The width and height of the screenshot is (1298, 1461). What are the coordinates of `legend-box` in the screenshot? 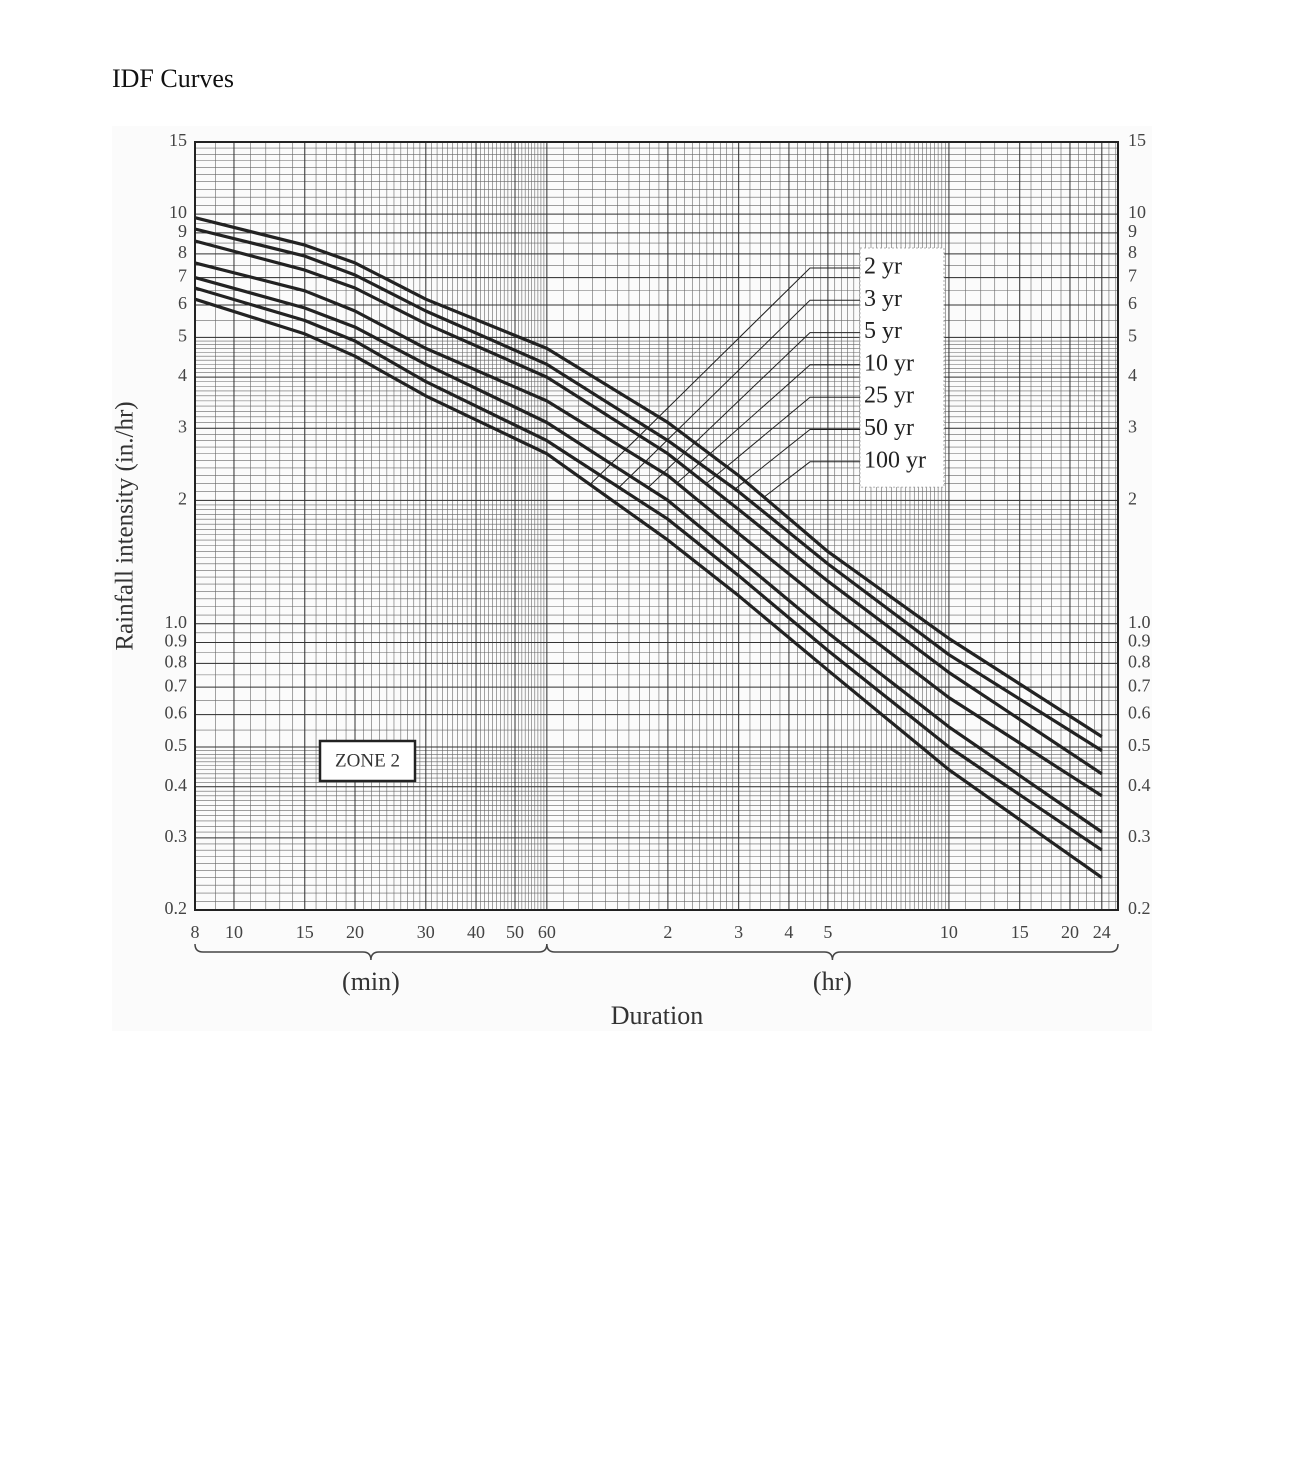 It's located at (902, 367).